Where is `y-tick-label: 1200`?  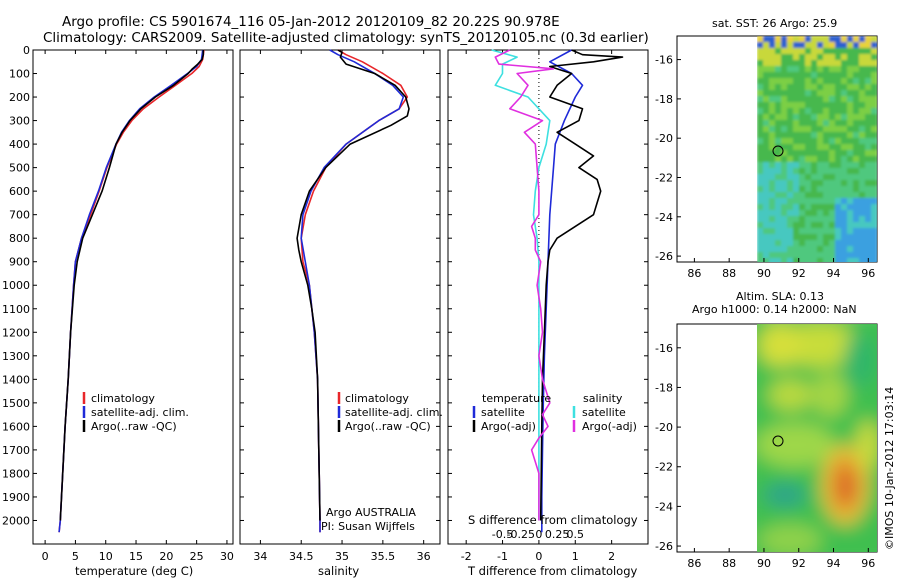 y-tick-label: 1200 is located at coordinates (16, 332).